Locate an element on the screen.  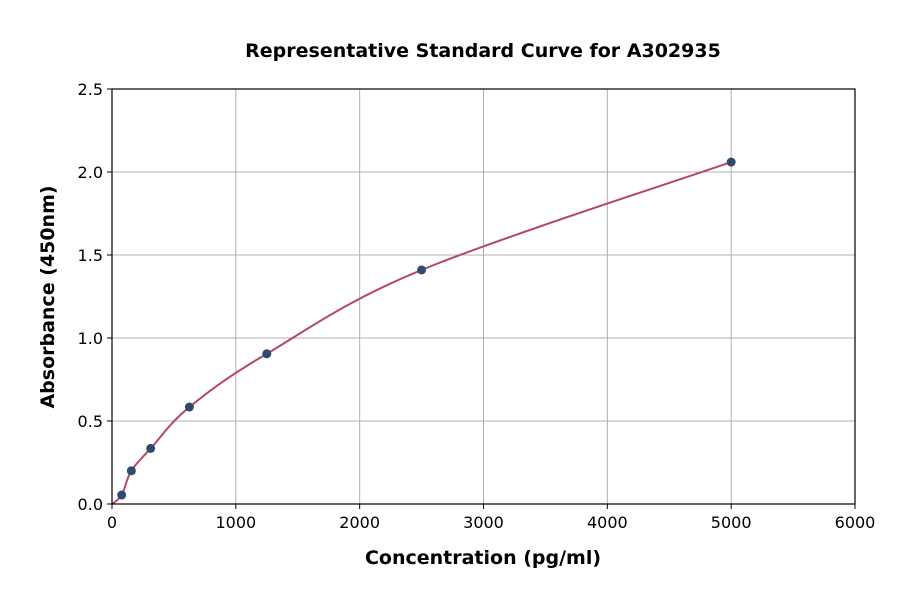
x-tick-label: 4000 is located at coordinates (607, 522).